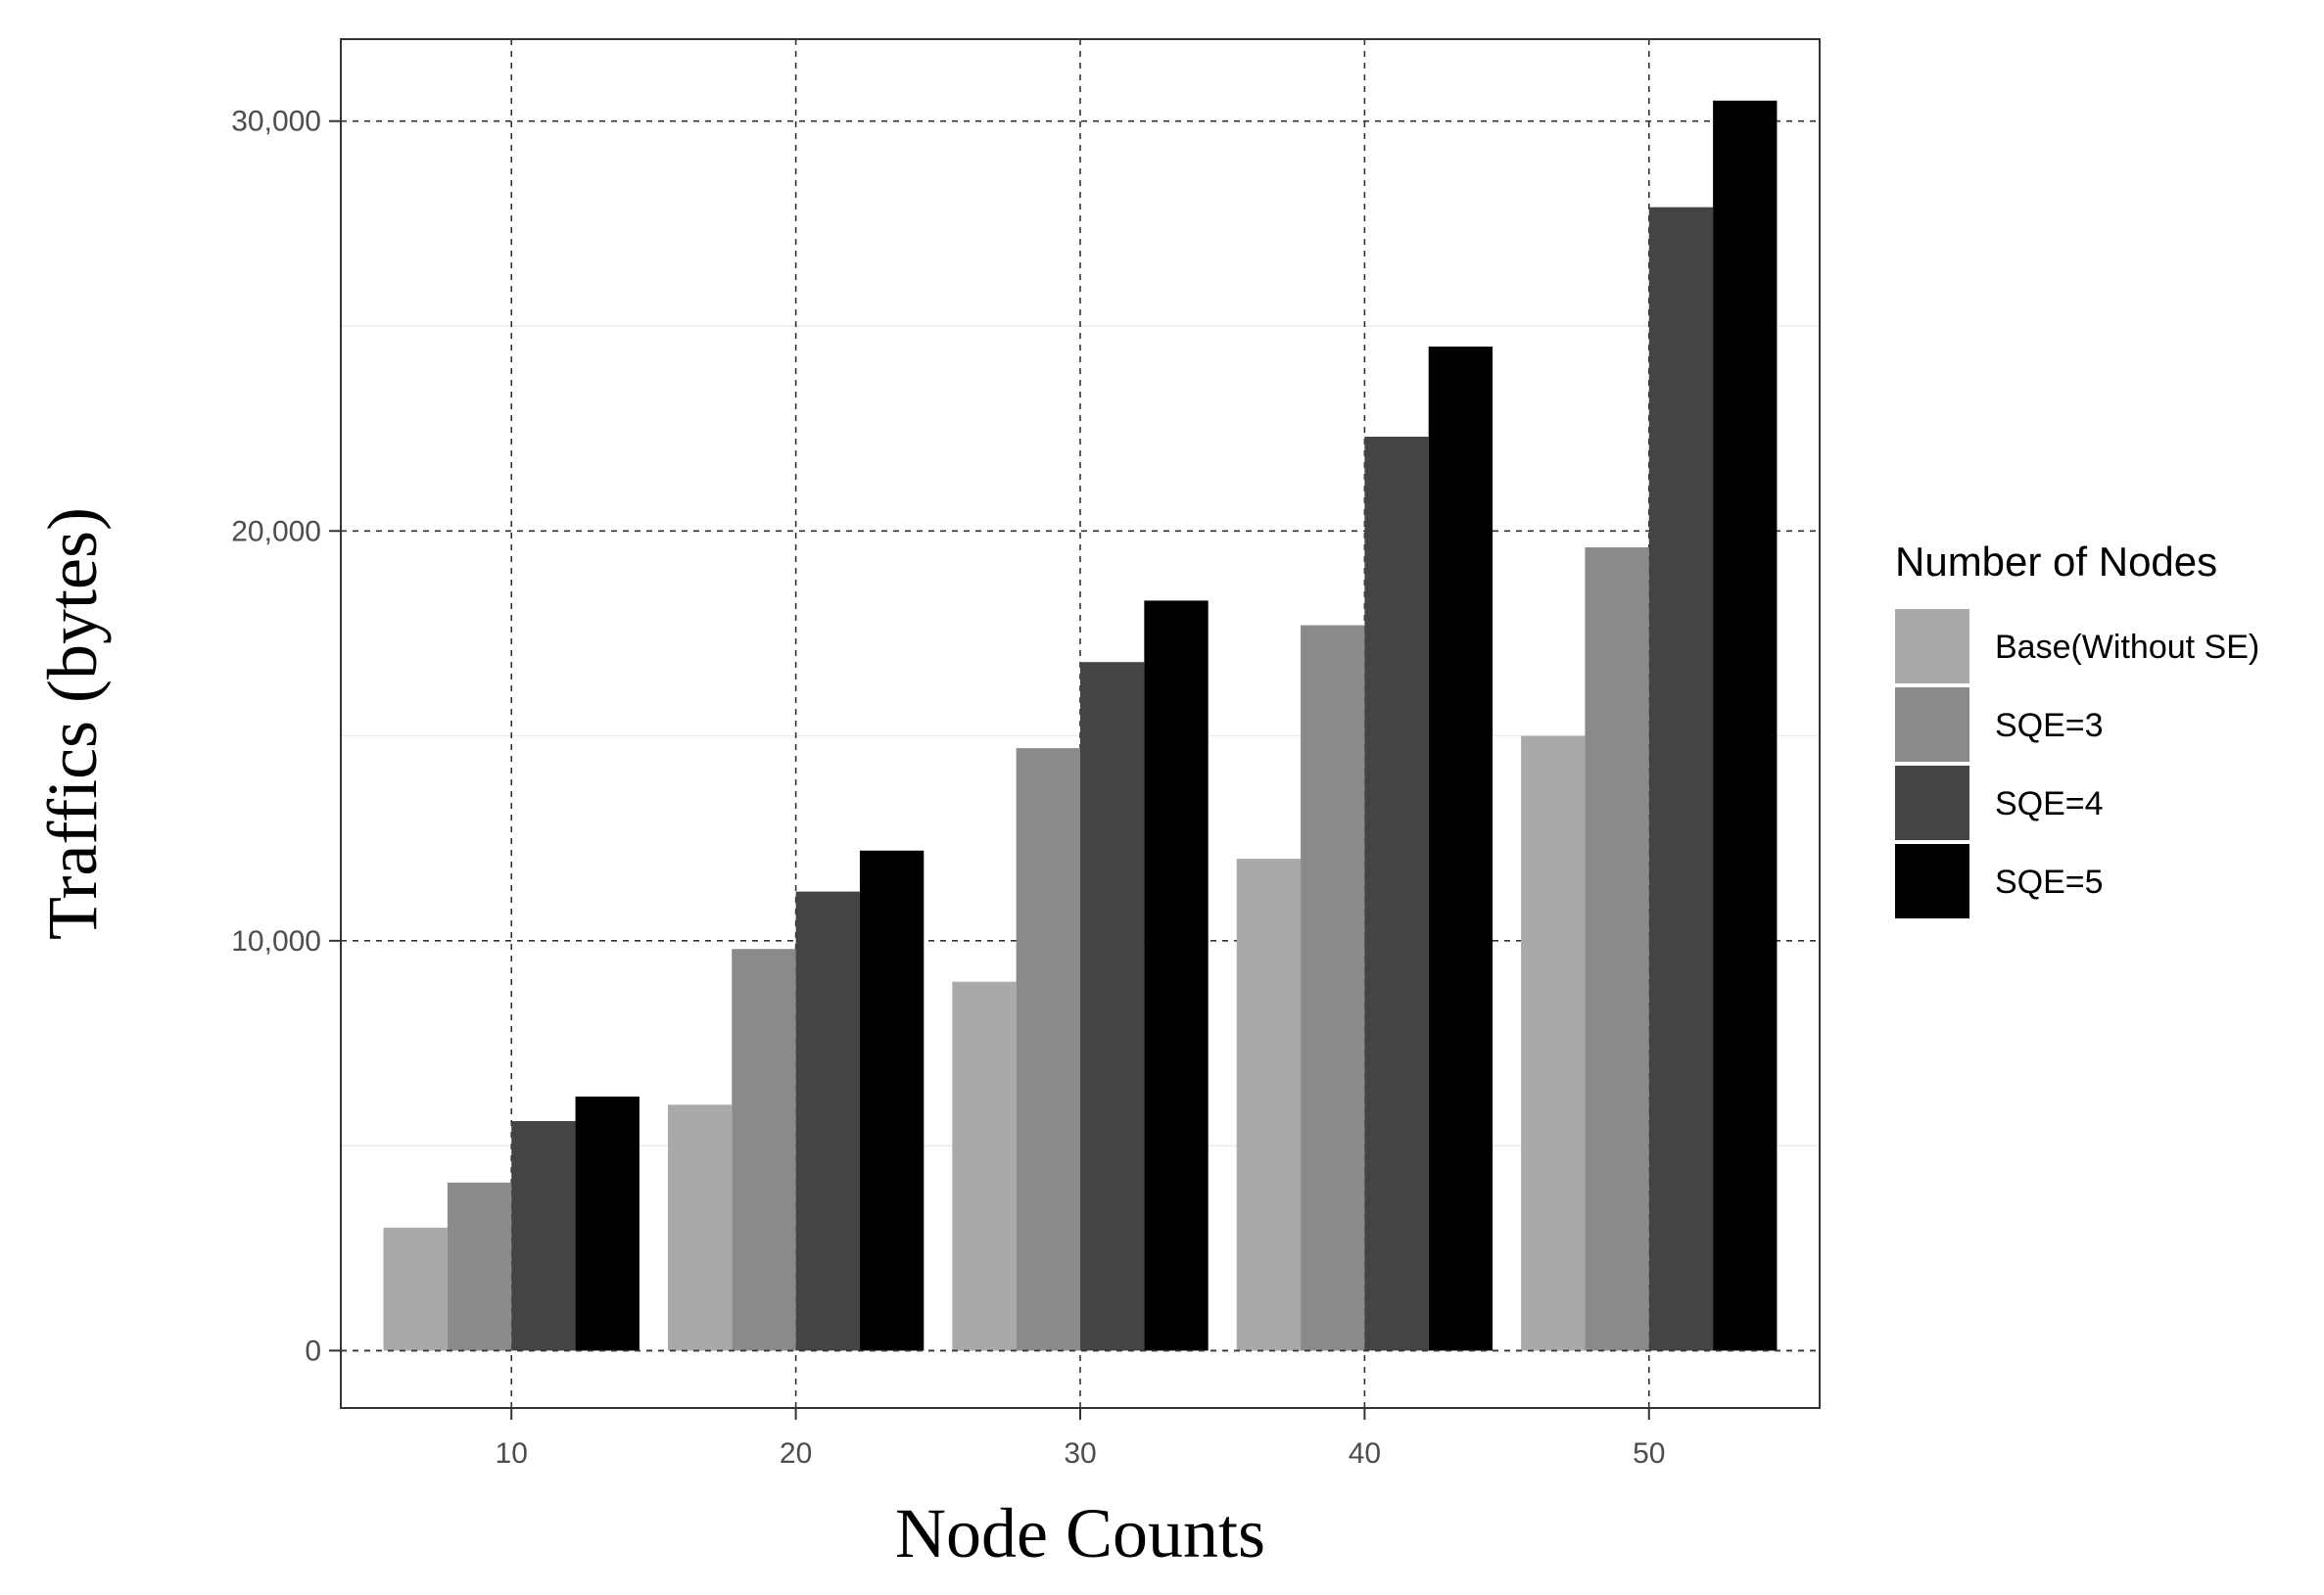 This screenshot has height=1595, width=2324. I want to click on y-tick-label: 10,000, so click(276, 942).